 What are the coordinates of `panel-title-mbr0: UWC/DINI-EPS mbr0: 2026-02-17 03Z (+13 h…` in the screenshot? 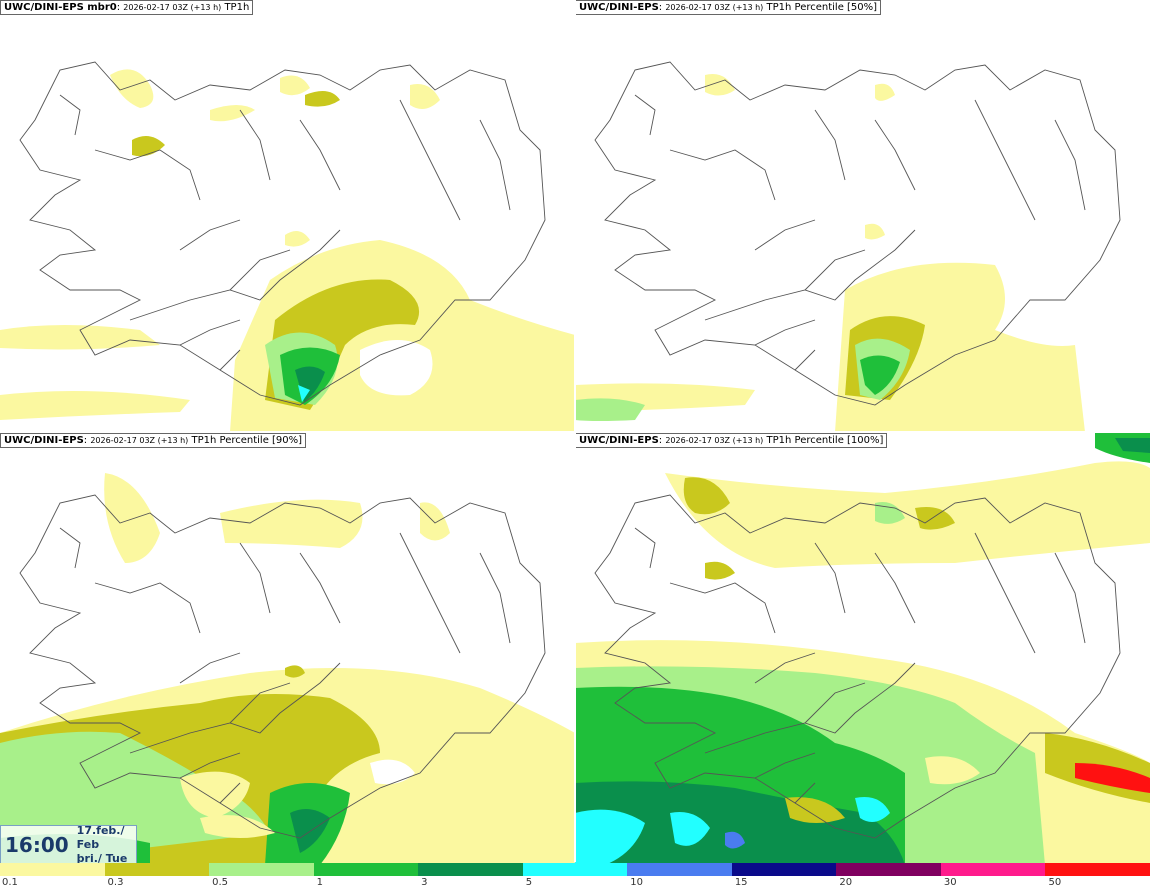 It's located at (127, 7).